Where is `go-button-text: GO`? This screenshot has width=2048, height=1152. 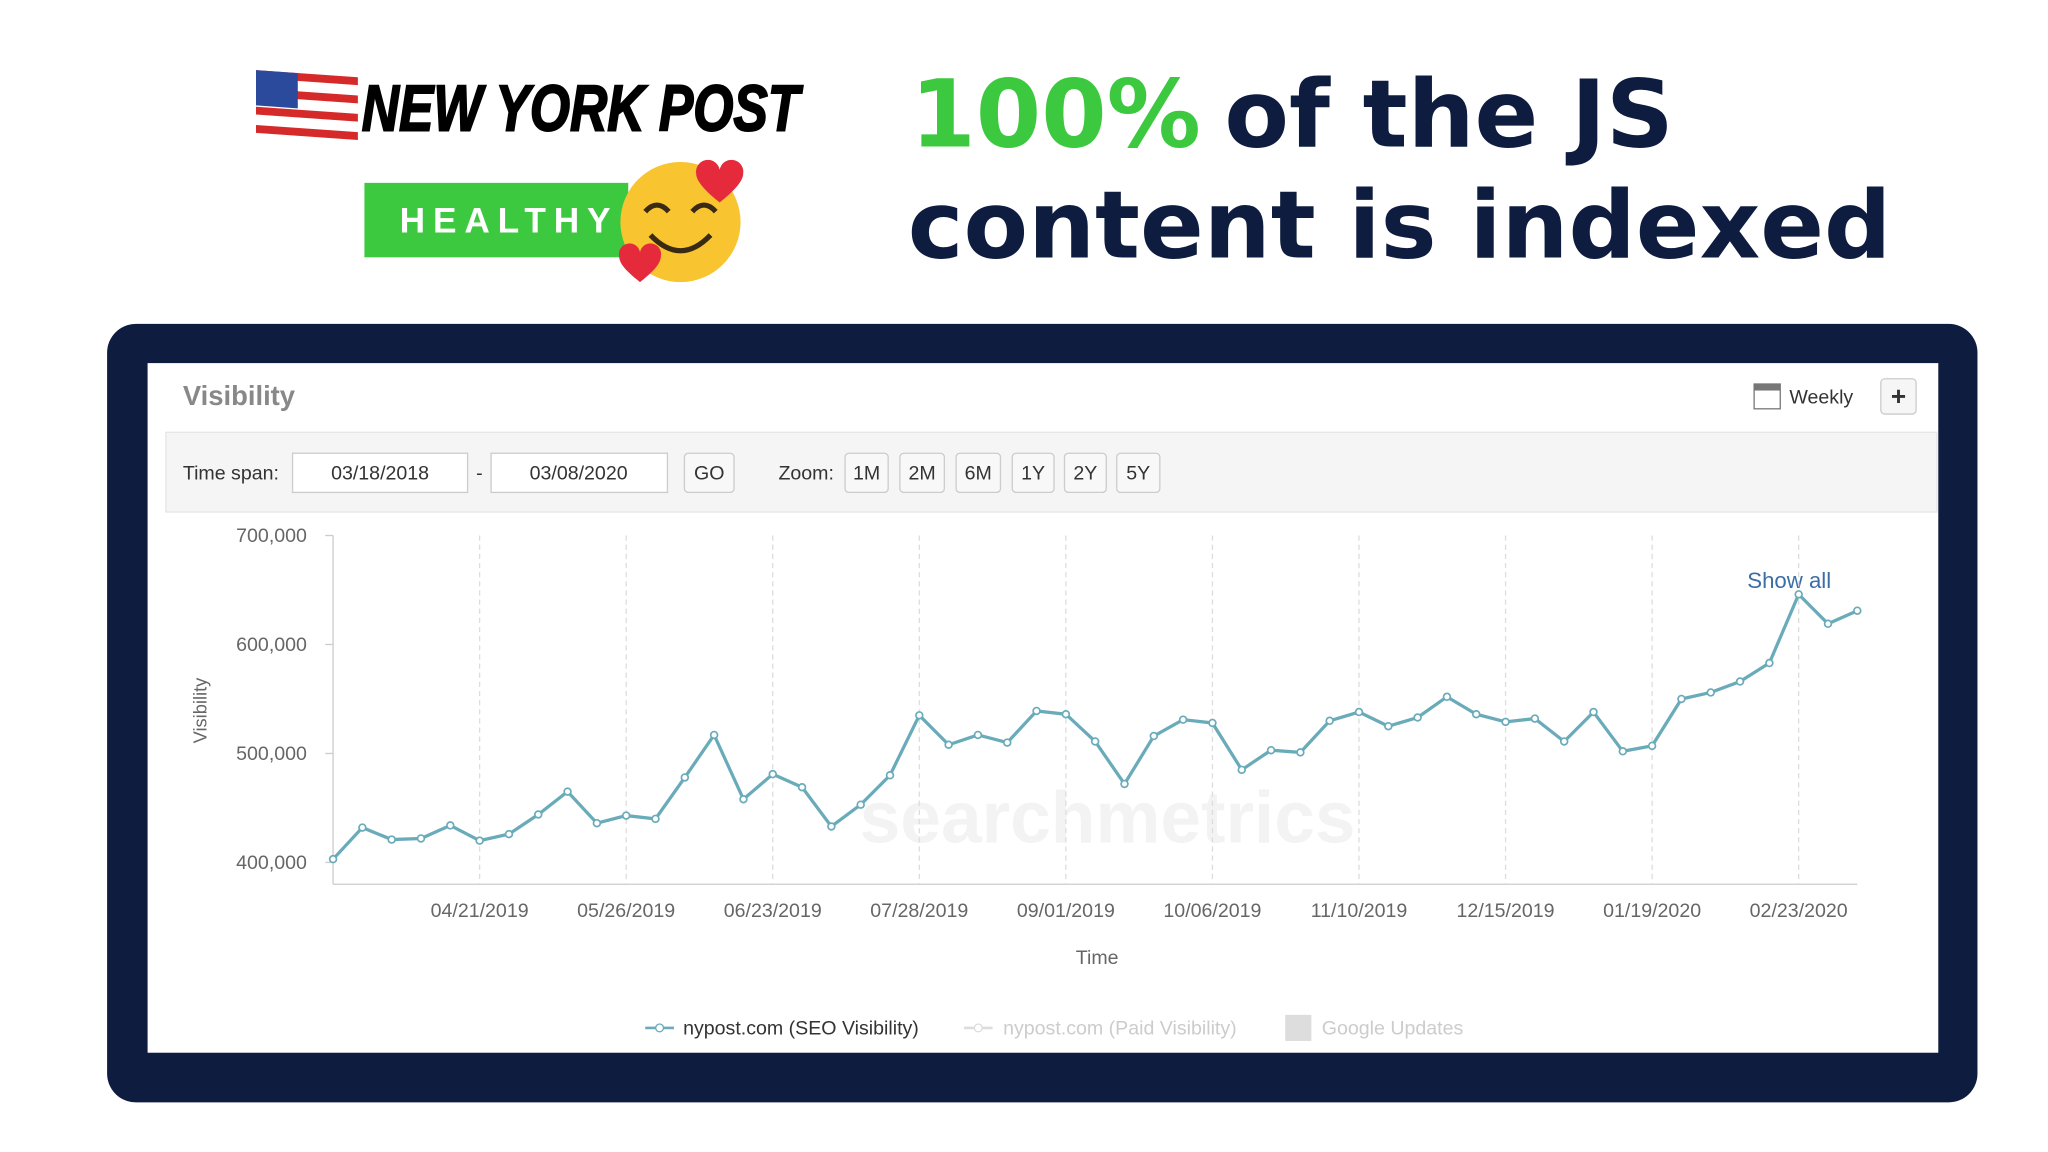
go-button-text: GO is located at coordinates (709, 473).